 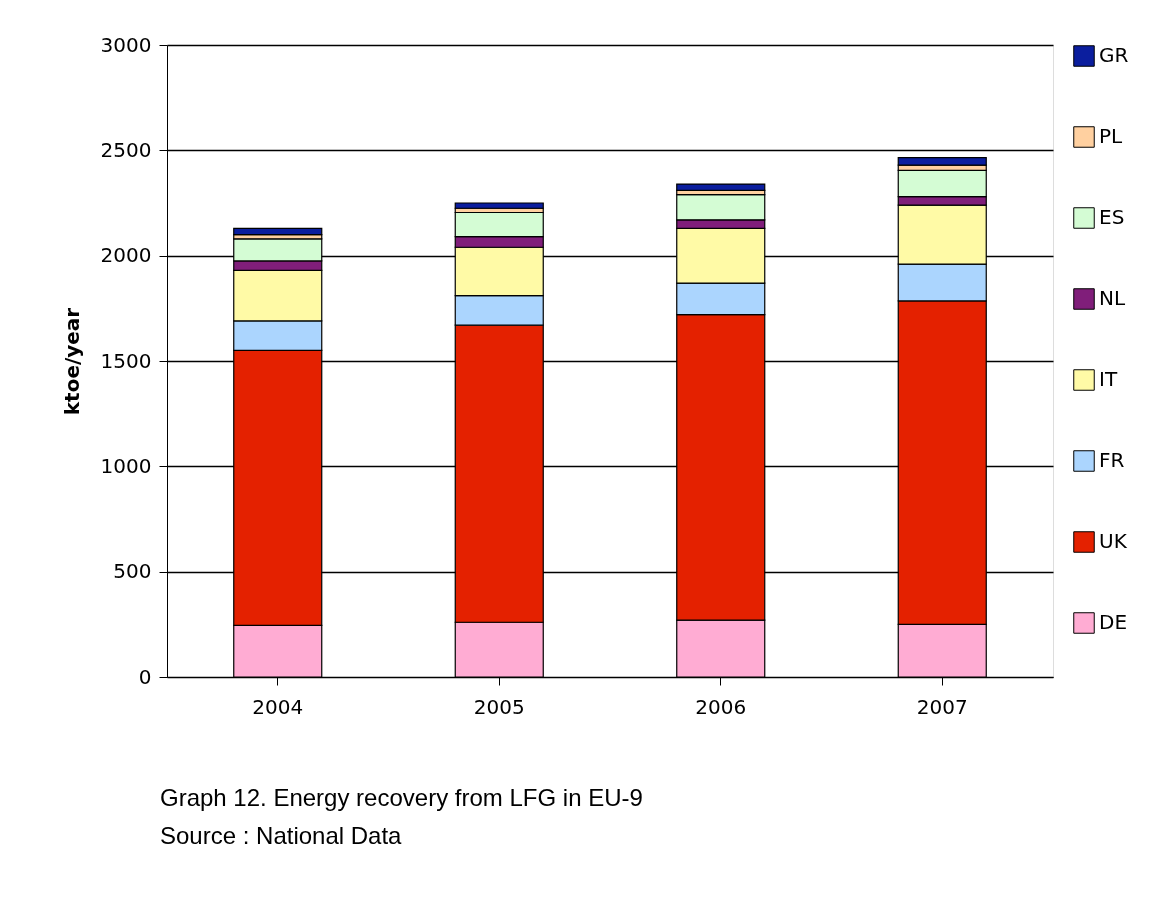 What do you see at coordinates (126, 149) in the screenshot?
I see `y-tick-label: 2500` at bounding box center [126, 149].